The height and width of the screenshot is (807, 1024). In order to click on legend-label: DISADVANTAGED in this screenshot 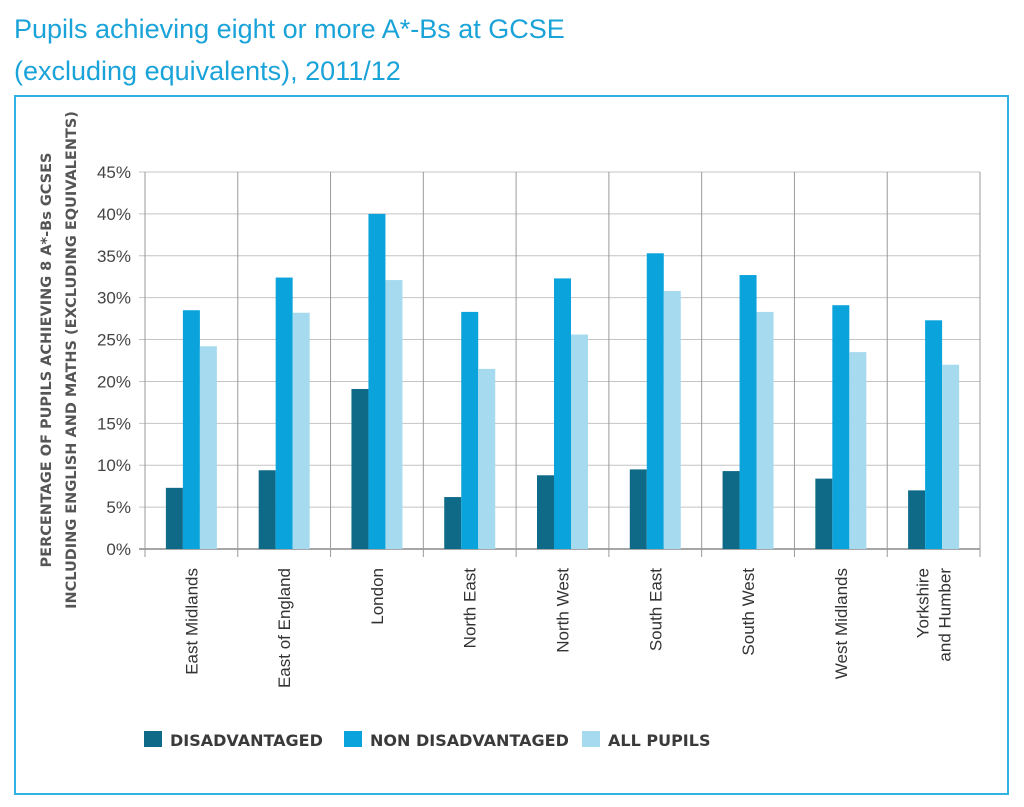, I will do `click(246, 740)`.